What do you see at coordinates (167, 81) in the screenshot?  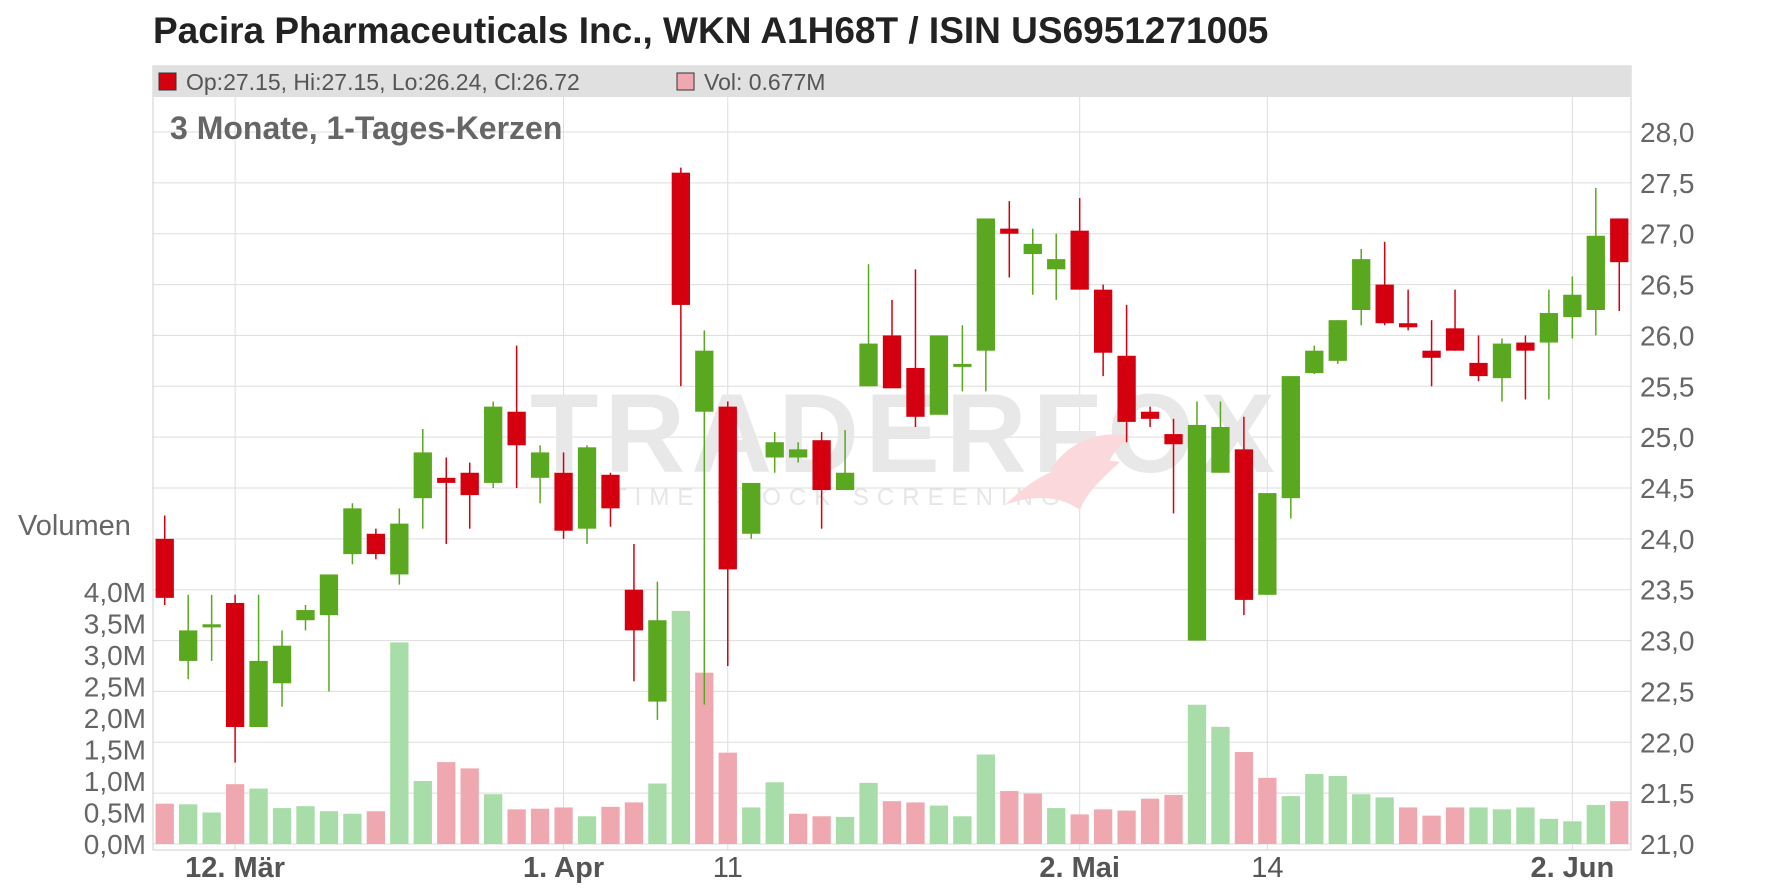 I see `ohlc-legend-swatch` at bounding box center [167, 81].